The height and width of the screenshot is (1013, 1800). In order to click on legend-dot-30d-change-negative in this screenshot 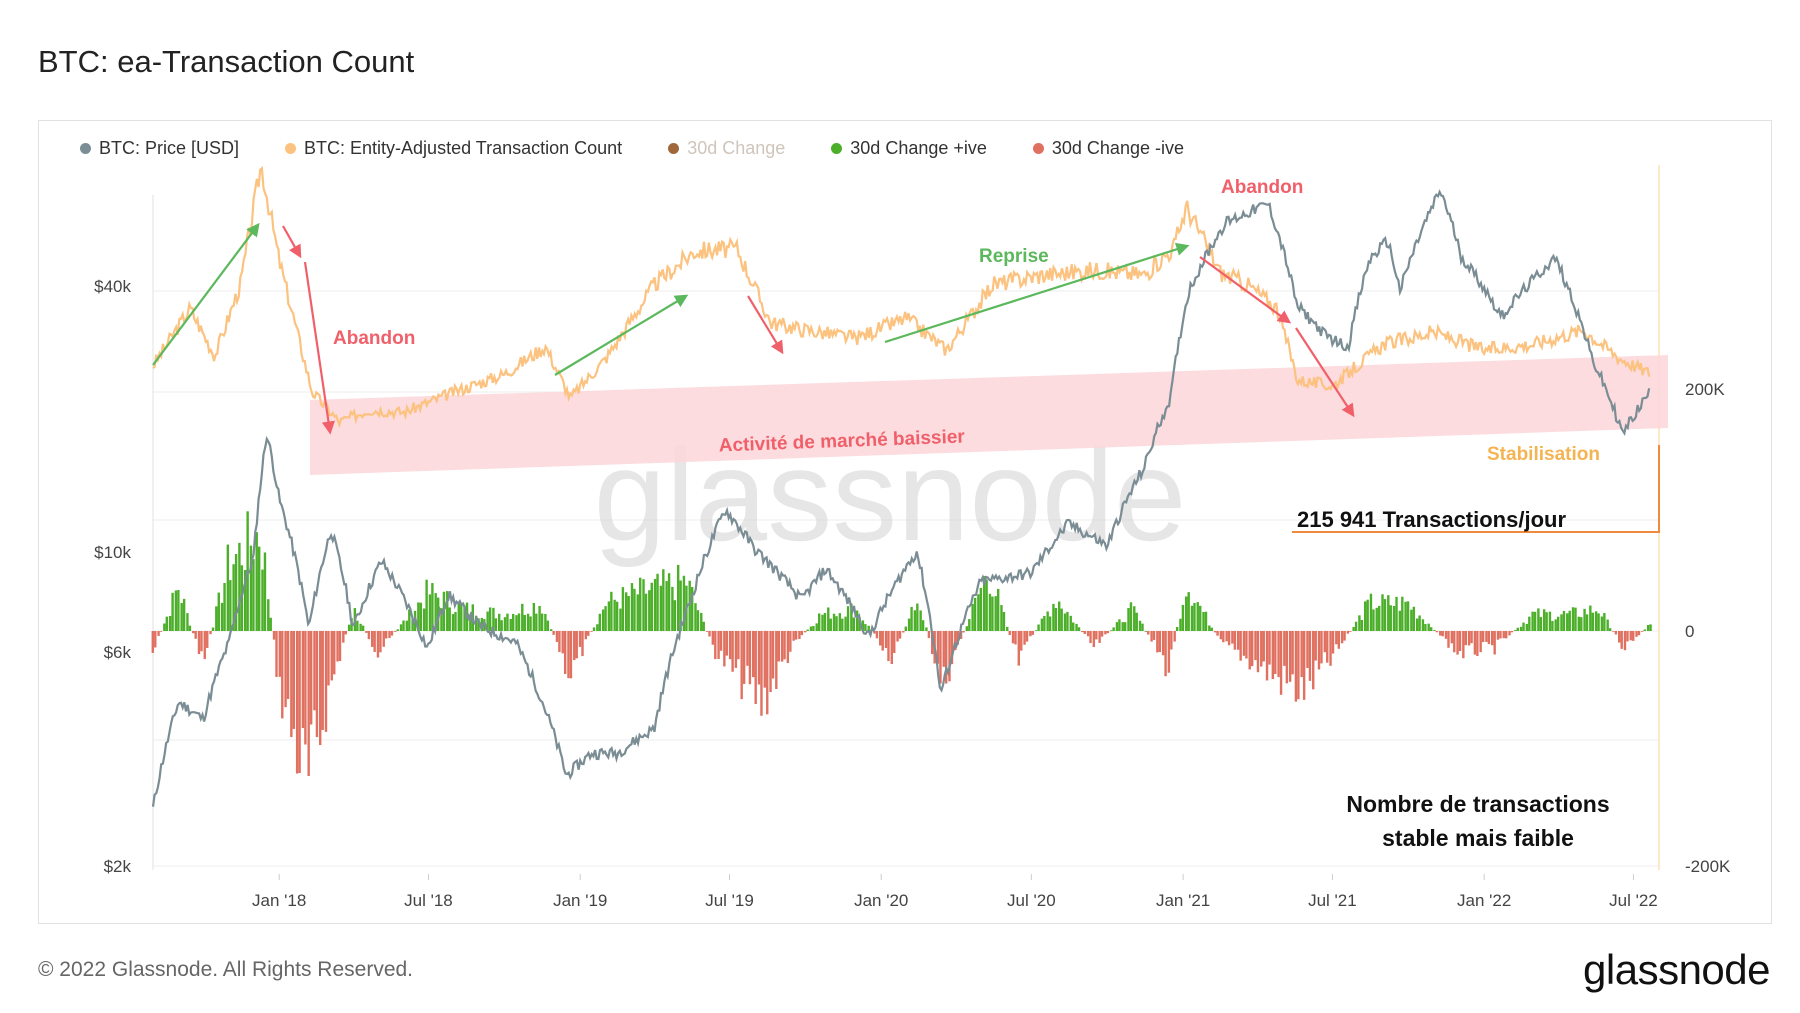, I will do `click(1038, 148)`.